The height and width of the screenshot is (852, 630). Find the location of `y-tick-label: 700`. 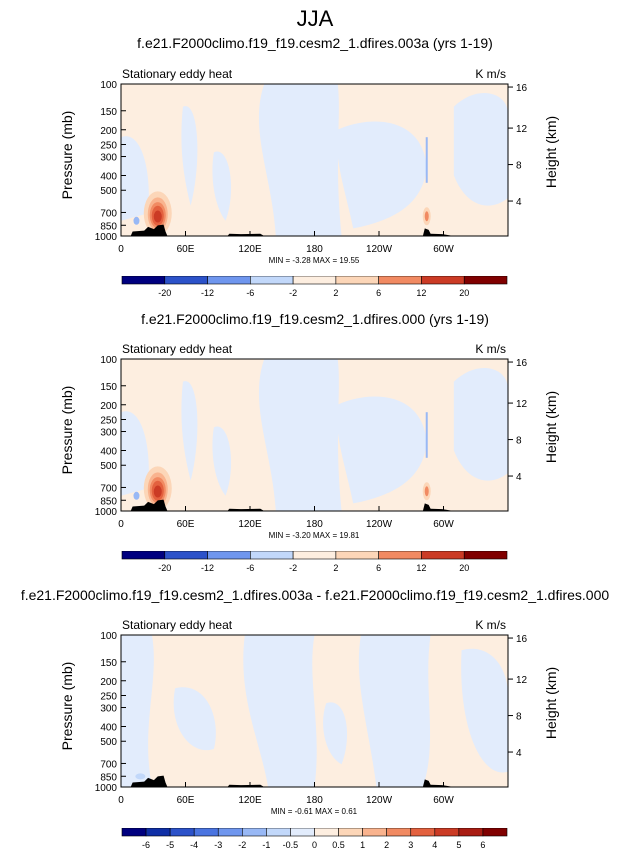

y-tick-label: 700 is located at coordinates (108, 213).